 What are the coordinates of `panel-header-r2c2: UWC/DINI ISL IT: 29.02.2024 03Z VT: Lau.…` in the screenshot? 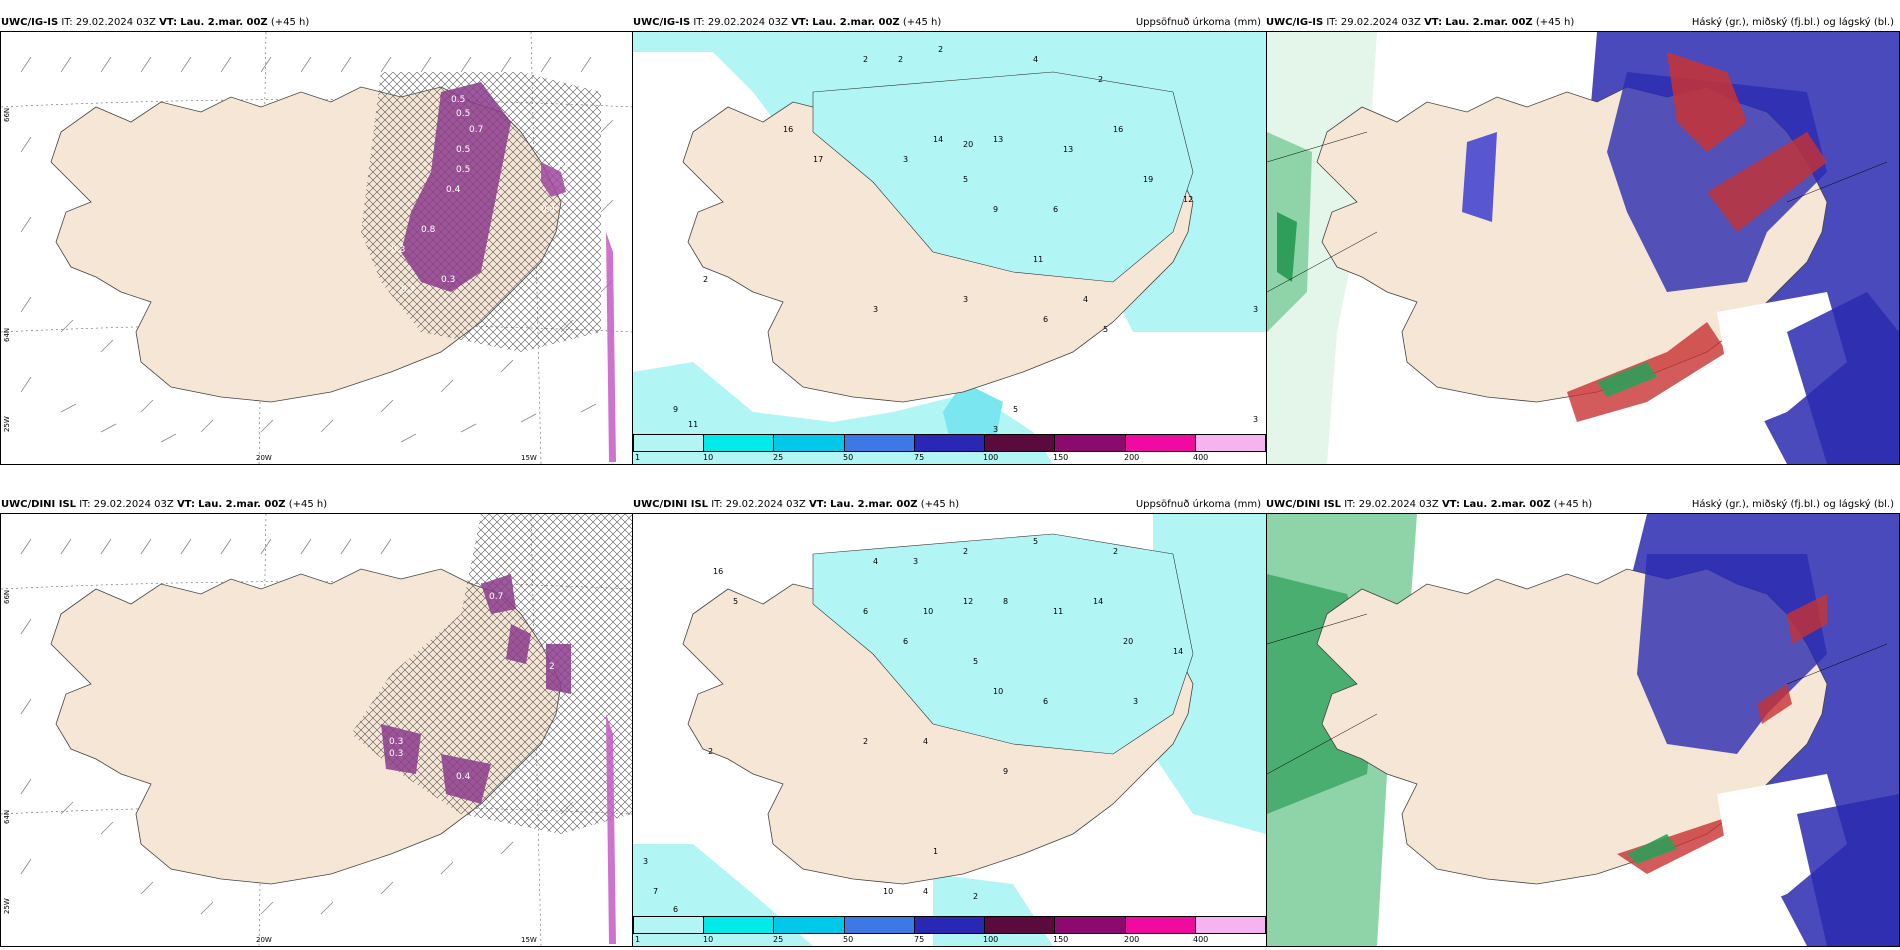 It's located at (948, 505).